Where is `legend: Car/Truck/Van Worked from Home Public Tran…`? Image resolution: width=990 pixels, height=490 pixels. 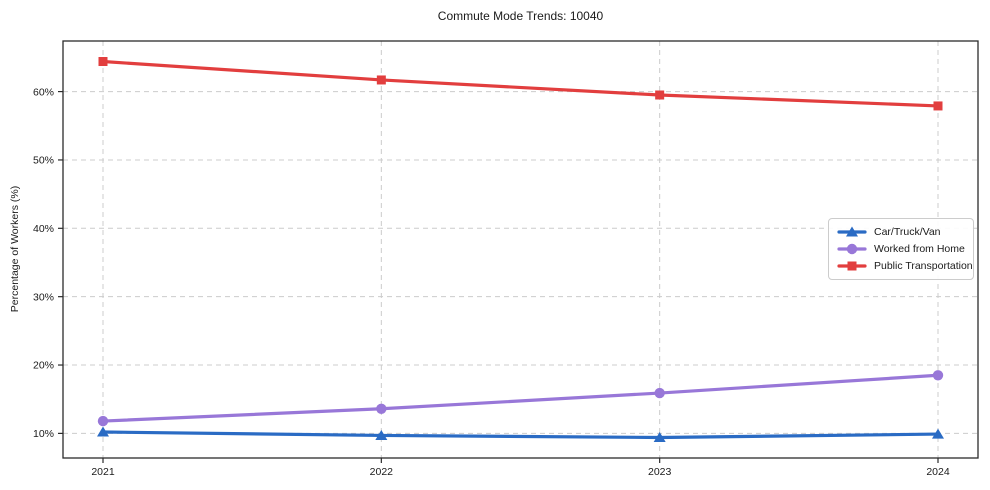 legend: Car/Truck/Van Worked from Home Public Tran… is located at coordinates (901, 249).